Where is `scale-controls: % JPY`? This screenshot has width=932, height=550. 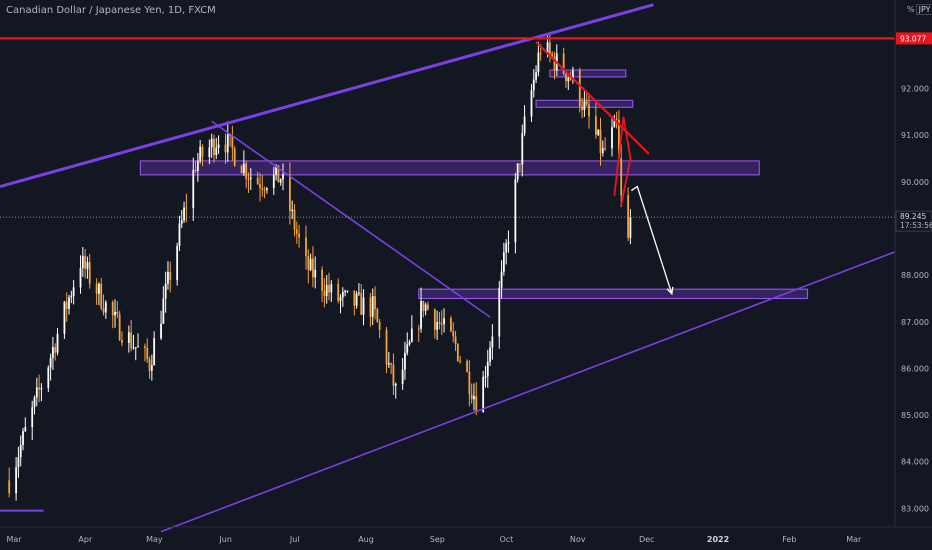 scale-controls: % JPY is located at coordinates (919, 9).